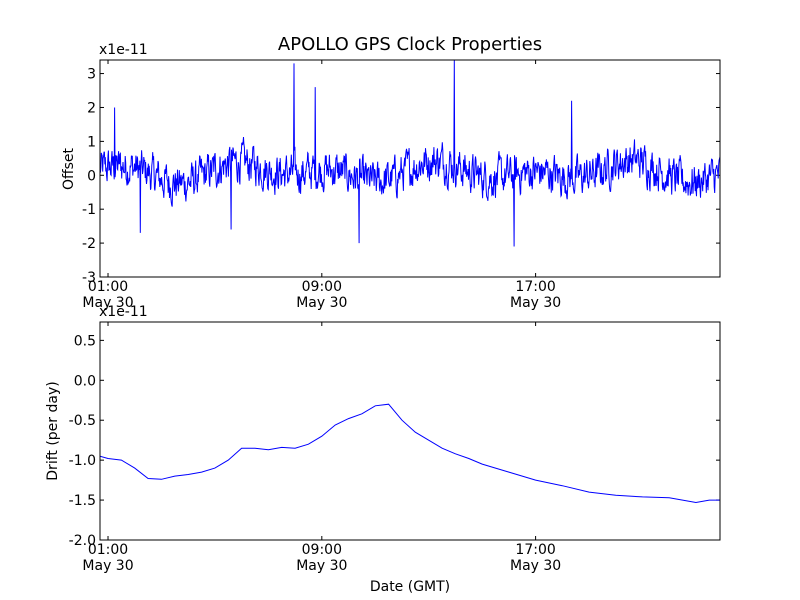 This screenshot has width=800, height=600. I want to click on y-tick-label: 0.0, so click(85, 381).